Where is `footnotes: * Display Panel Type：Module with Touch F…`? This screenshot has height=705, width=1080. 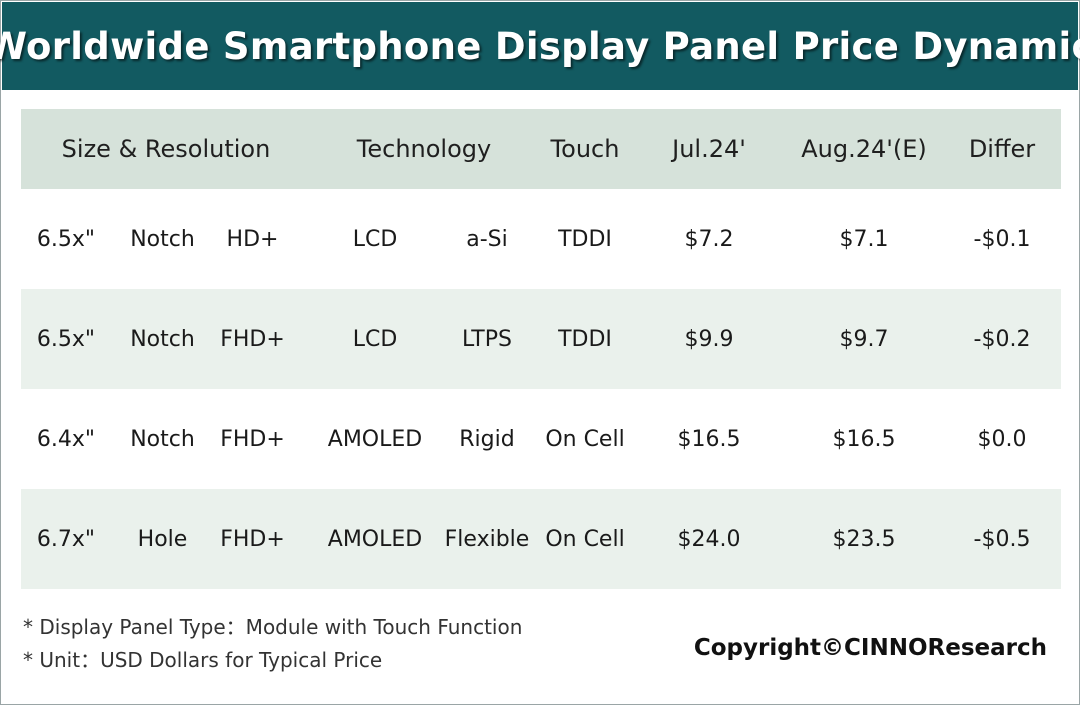
footnotes: * Display Panel Type：Module with Touch F… is located at coordinates (272, 644).